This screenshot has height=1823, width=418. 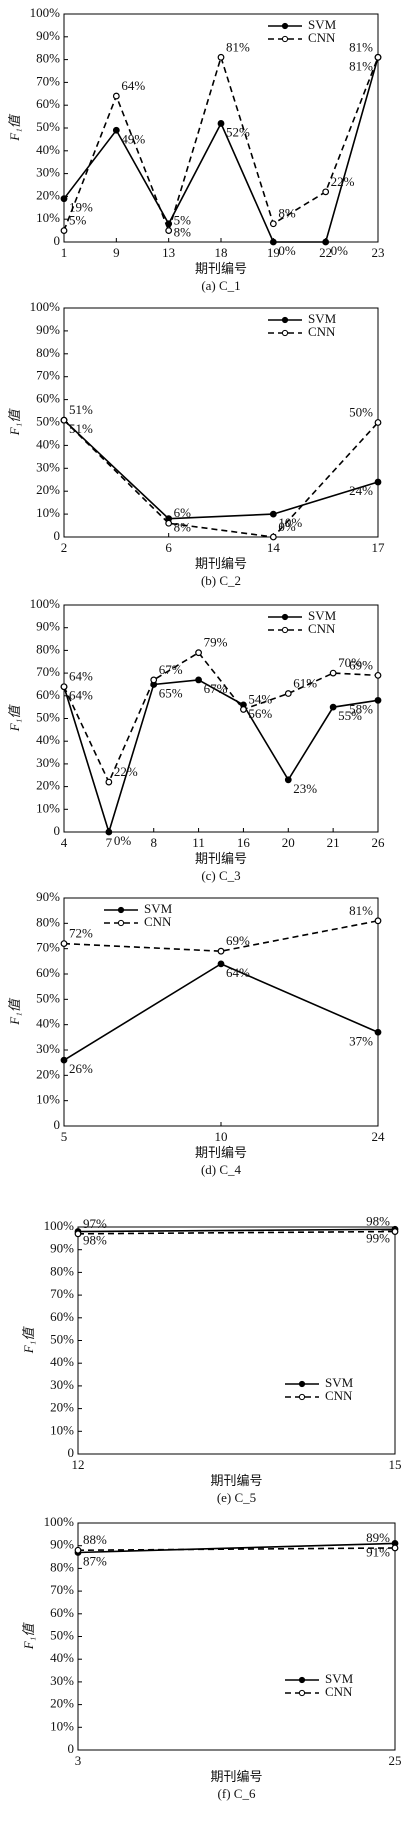 I want to click on data-label: 91%, so click(x=378, y=1551).